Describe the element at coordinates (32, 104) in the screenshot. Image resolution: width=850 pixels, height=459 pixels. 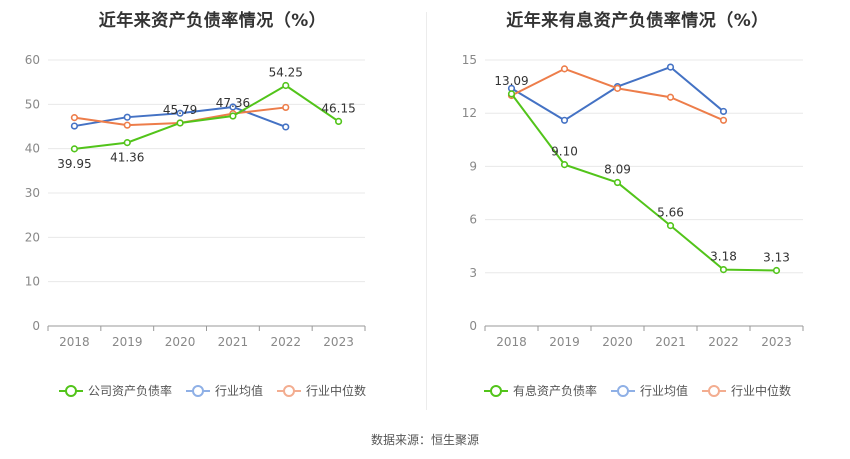
I see `y-tick-label: 50` at that location.